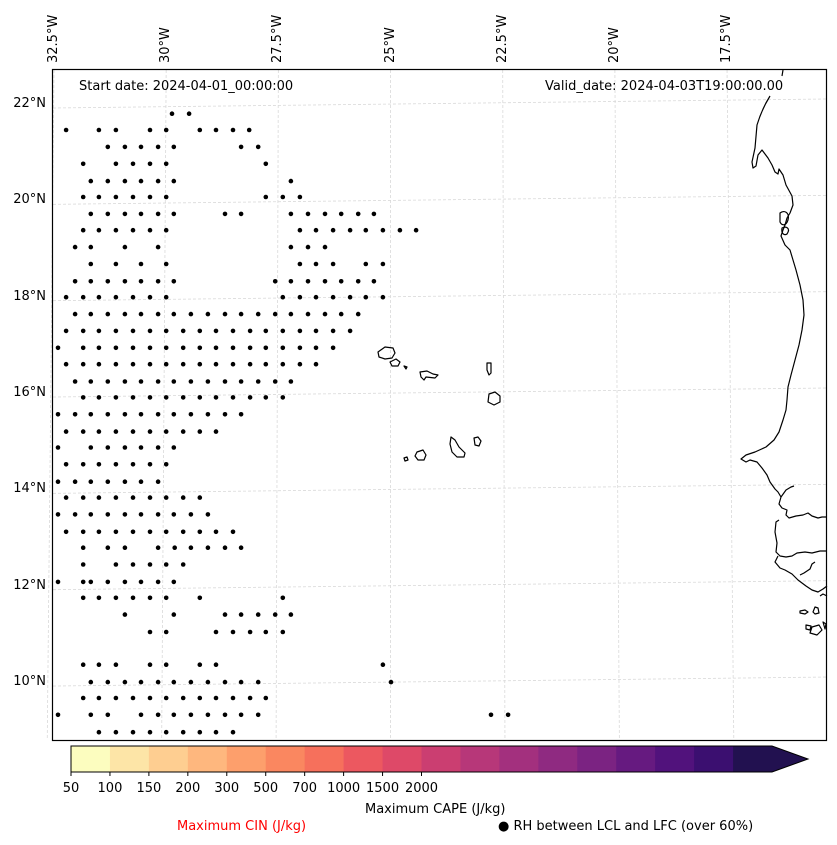  What do you see at coordinates (457, 447) in the screenshot?
I see `island-santiago` at bounding box center [457, 447].